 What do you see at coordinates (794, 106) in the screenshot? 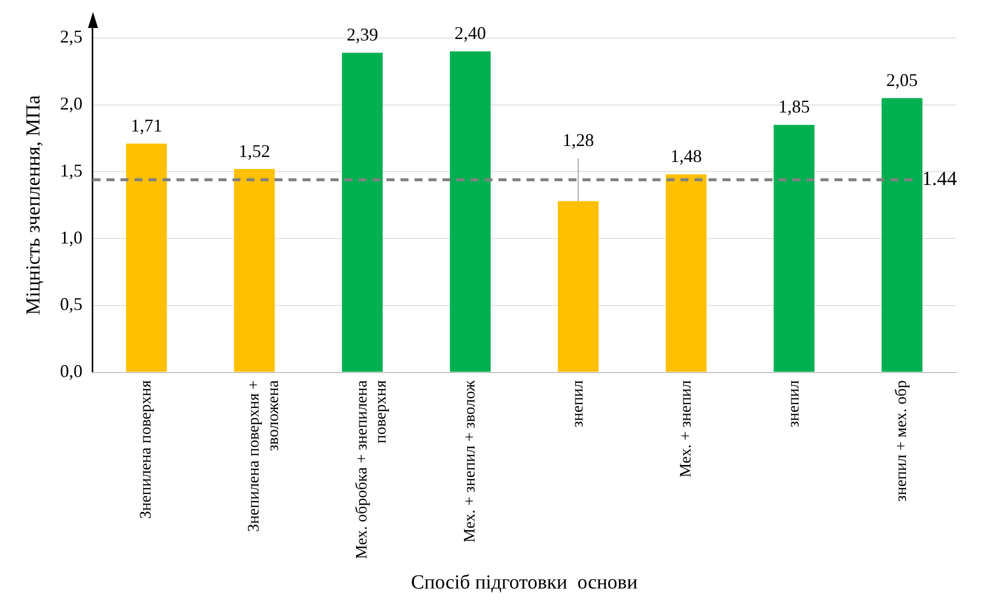
I see `data-label: 1,85` at bounding box center [794, 106].